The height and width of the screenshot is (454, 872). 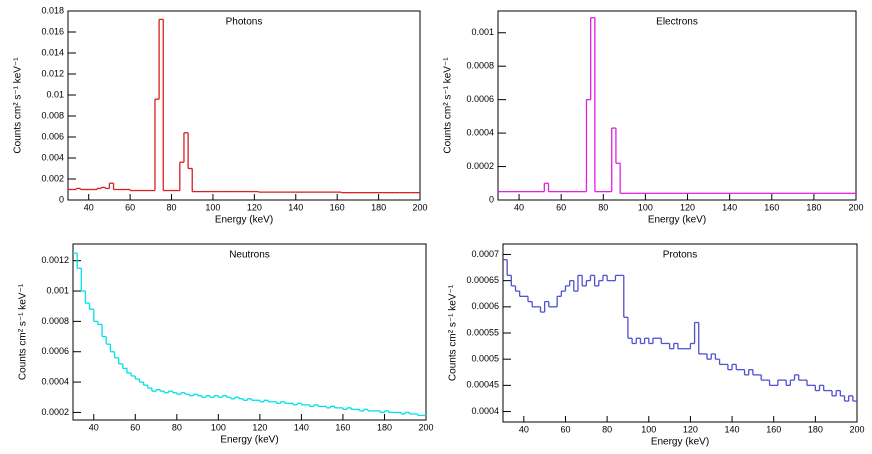 What do you see at coordinates (680, 255) in the screenshot?
I see `panel-title: Protons` at bounding box center [680, 255].